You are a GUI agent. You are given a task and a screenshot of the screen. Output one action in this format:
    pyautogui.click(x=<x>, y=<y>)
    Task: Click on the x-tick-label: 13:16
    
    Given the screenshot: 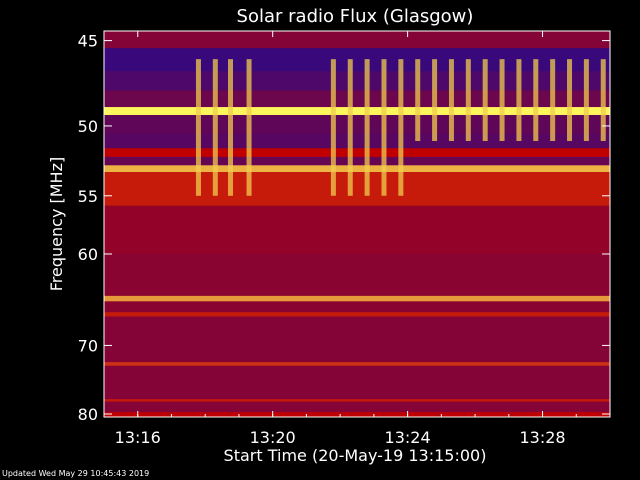 What is the action you would take?
    pyautogui.click(x=138, y=437)
    